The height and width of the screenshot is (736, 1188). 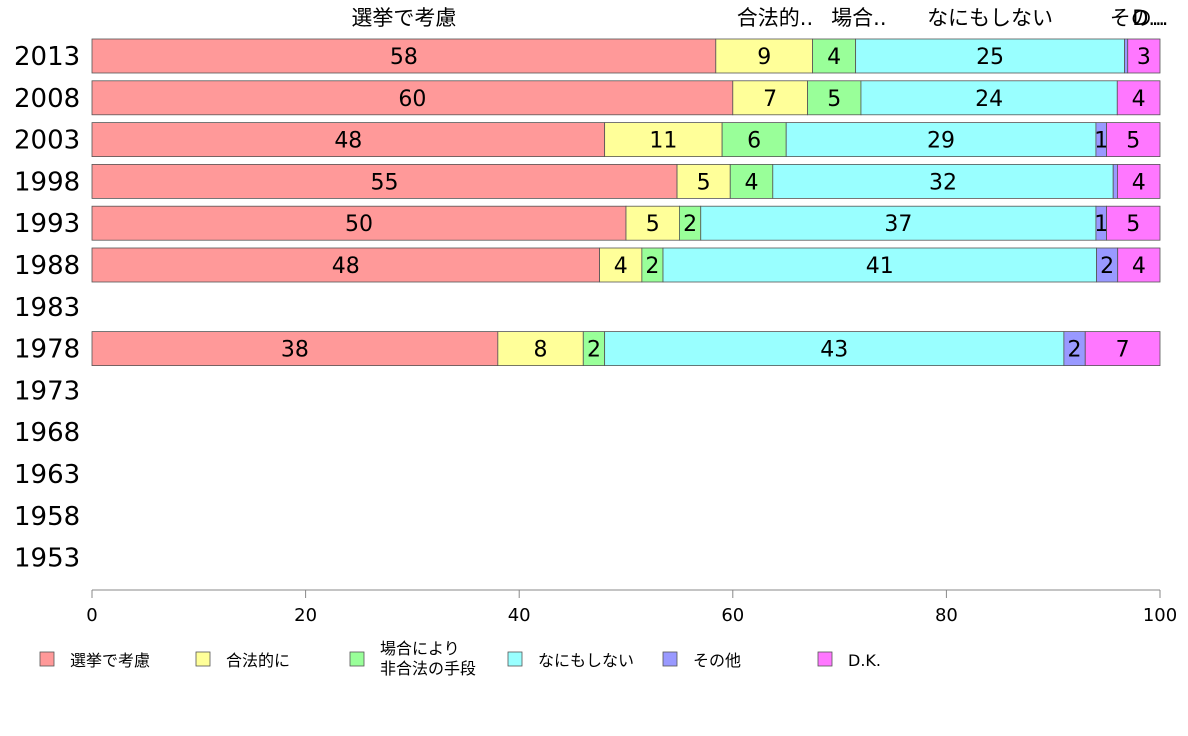 I want to click on bar-value-label: 3, so click(x=1144, y=57).